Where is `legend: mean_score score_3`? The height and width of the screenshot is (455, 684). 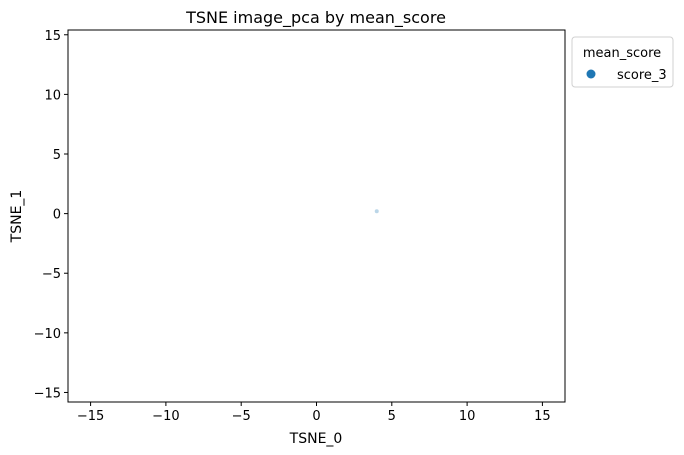 legend: mean_score score_3 is located at coordinates (622, 62).